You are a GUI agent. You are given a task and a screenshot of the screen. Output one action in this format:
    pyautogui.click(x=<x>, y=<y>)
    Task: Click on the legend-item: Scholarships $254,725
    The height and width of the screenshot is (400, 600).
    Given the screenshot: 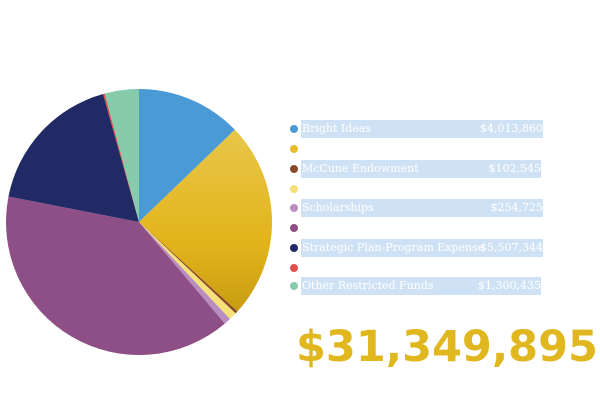 What is the action you would take?
    pyautogui.click(x=423, y=208)
    